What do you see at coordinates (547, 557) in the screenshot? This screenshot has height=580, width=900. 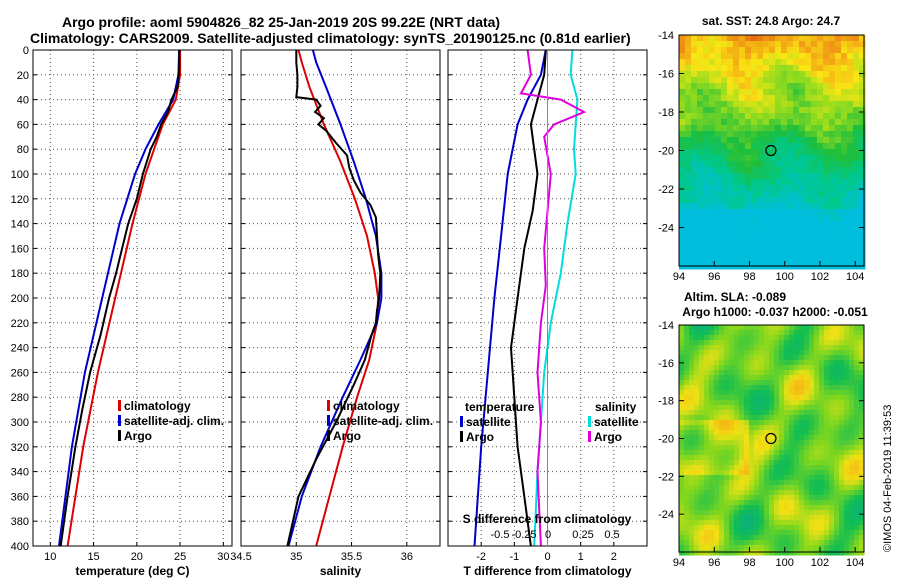 I see `x-tick-label: 0` at bounding box center [547, 557].